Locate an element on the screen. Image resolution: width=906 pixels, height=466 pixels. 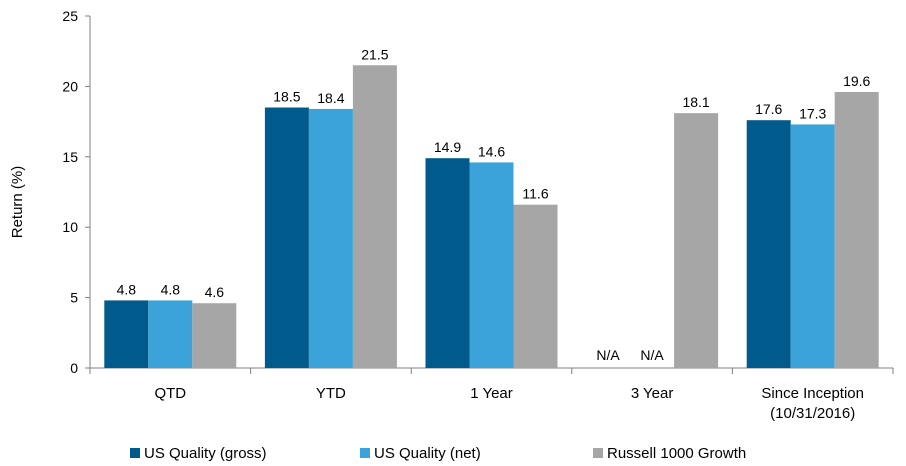
y-tick-label: 10 is located at coordinates (70, 227).